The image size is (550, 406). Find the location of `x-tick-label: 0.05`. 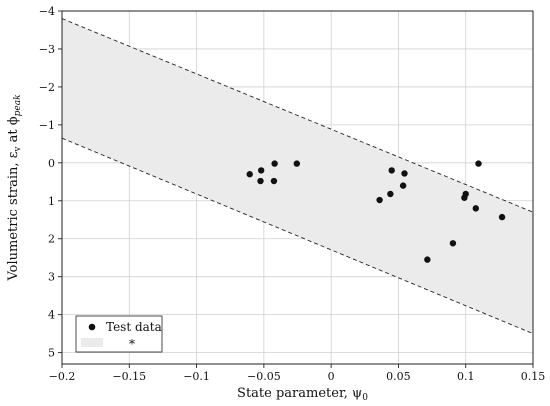

x-tick-label: 0.05 is located at coordinates (398, 376).